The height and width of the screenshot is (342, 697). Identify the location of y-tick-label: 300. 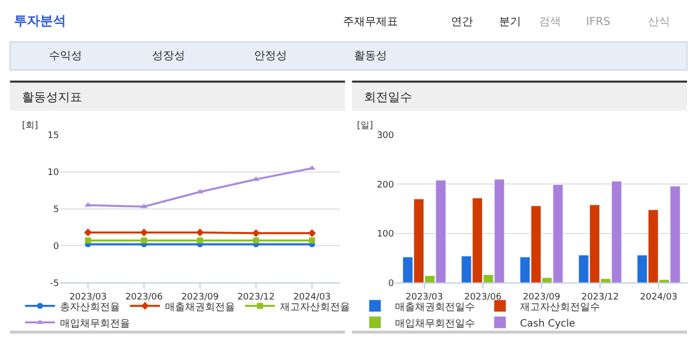
(385, 136).